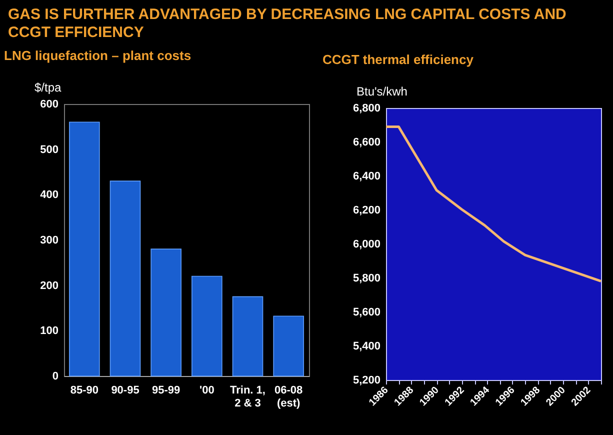 This screenshot has height=435, width=613. Describe the element at coordinates (49, 150) in the screenshot. I see `y-tick-label: 500` at that location.